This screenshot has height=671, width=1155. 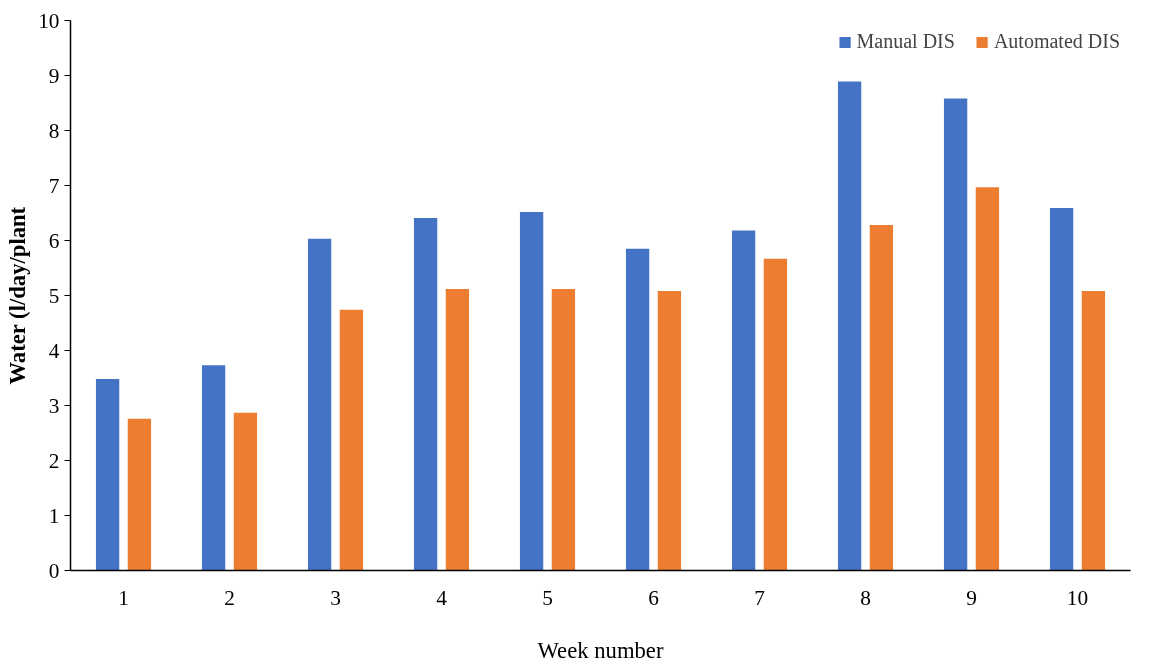 What do you see at coordinates (54, 515) in the screenshot?
I see `y-tick-label: 1` at bounding box center [54, 515].